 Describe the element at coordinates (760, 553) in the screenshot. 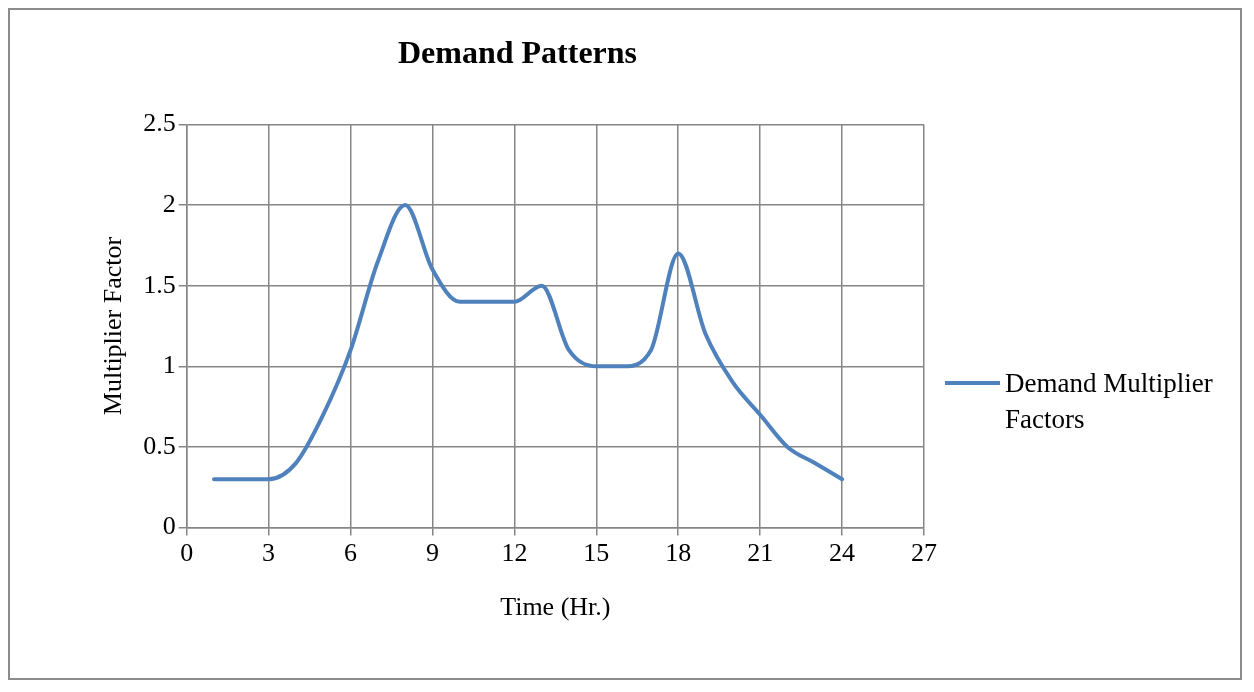

I see `x-tick-label: 21` at that location.